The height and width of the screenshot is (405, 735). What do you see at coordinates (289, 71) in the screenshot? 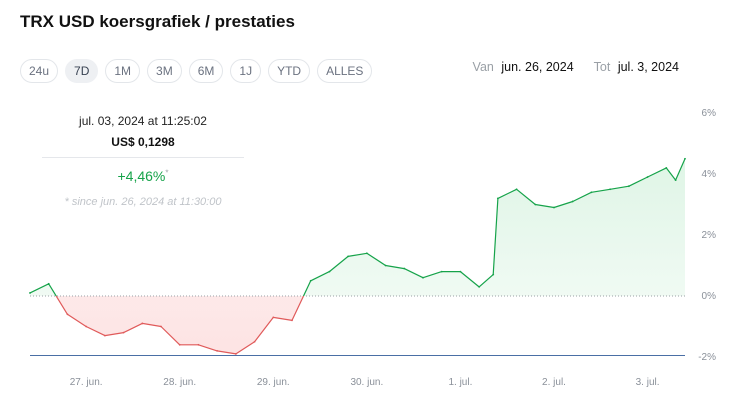
I see `range-button-ytd: YTD` at bounding box center [289, 71].